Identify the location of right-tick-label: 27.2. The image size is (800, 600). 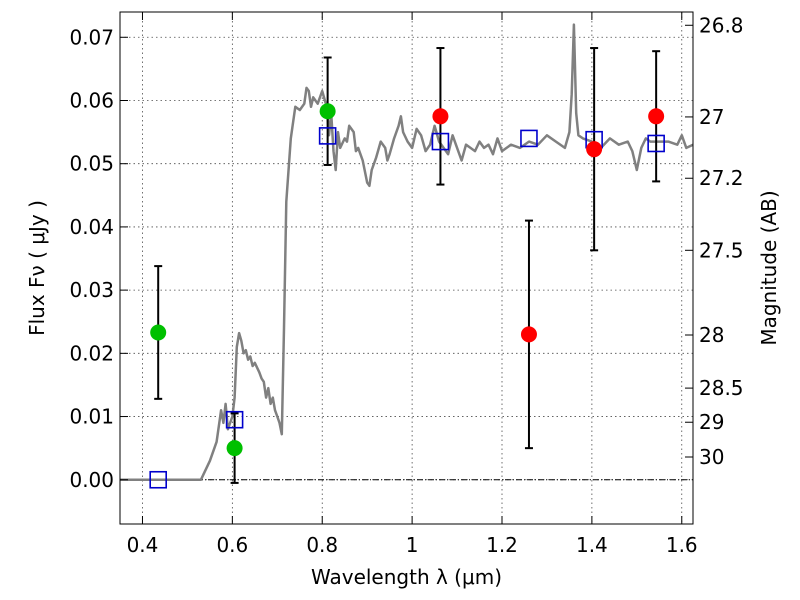
(721, 178).